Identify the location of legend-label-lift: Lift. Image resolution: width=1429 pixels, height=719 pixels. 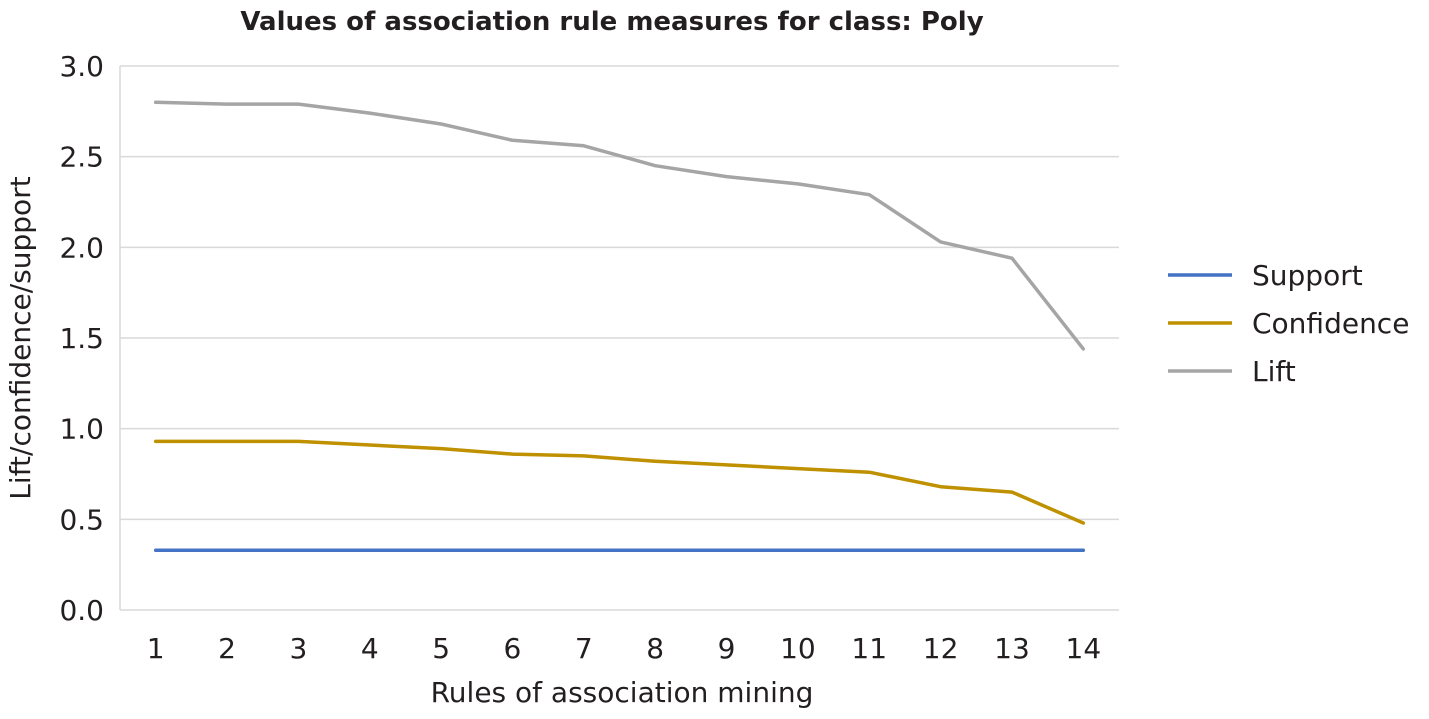
(1274, 371).